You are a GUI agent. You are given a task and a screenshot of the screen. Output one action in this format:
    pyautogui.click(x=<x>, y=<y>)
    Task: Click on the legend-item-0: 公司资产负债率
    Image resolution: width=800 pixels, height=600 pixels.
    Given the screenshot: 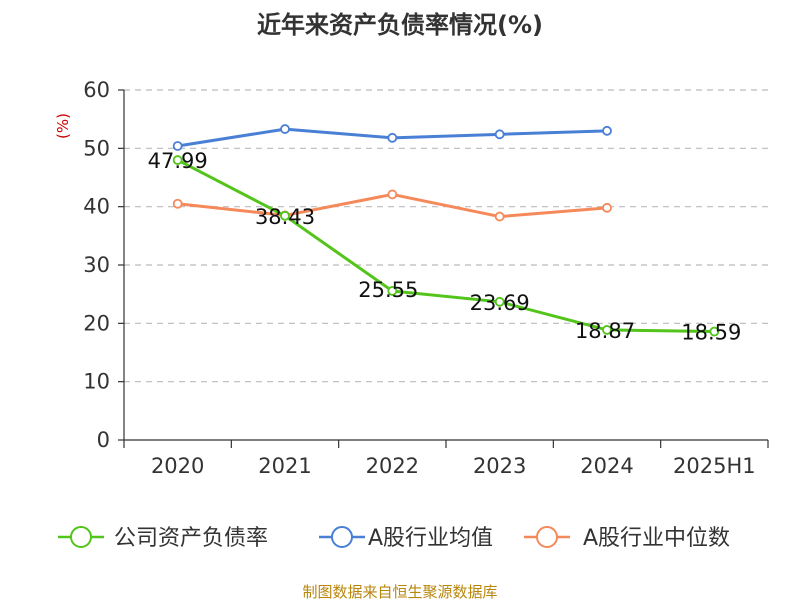 What is the action you would take?
    pyautogui.click(x=163, y=538)
    